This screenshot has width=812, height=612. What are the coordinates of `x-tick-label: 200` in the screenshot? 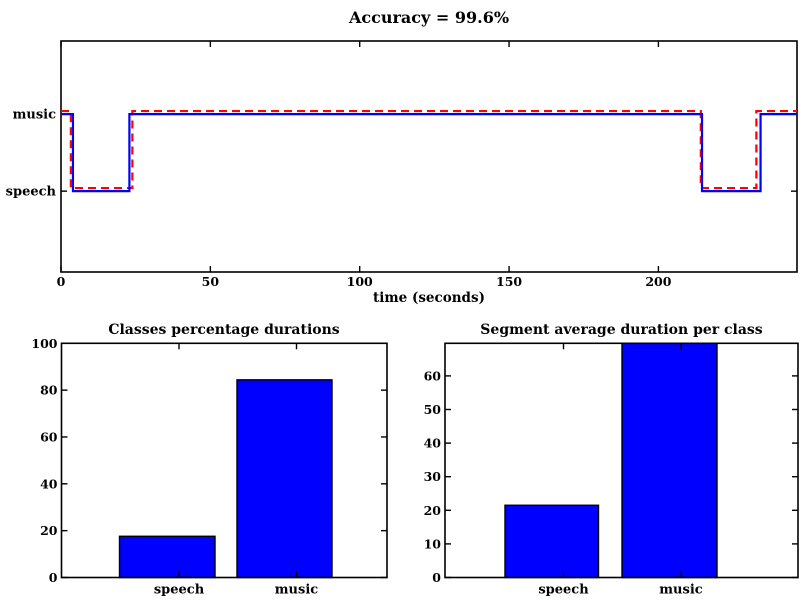 It's located at (658, 281).